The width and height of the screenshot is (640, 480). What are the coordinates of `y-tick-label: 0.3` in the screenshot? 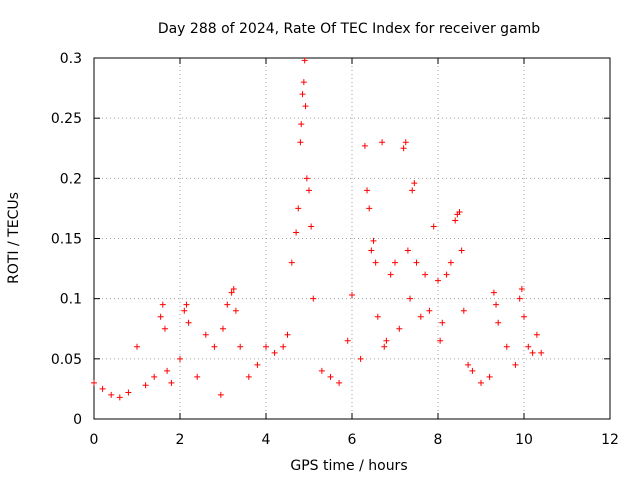 It's located at (71, 59).